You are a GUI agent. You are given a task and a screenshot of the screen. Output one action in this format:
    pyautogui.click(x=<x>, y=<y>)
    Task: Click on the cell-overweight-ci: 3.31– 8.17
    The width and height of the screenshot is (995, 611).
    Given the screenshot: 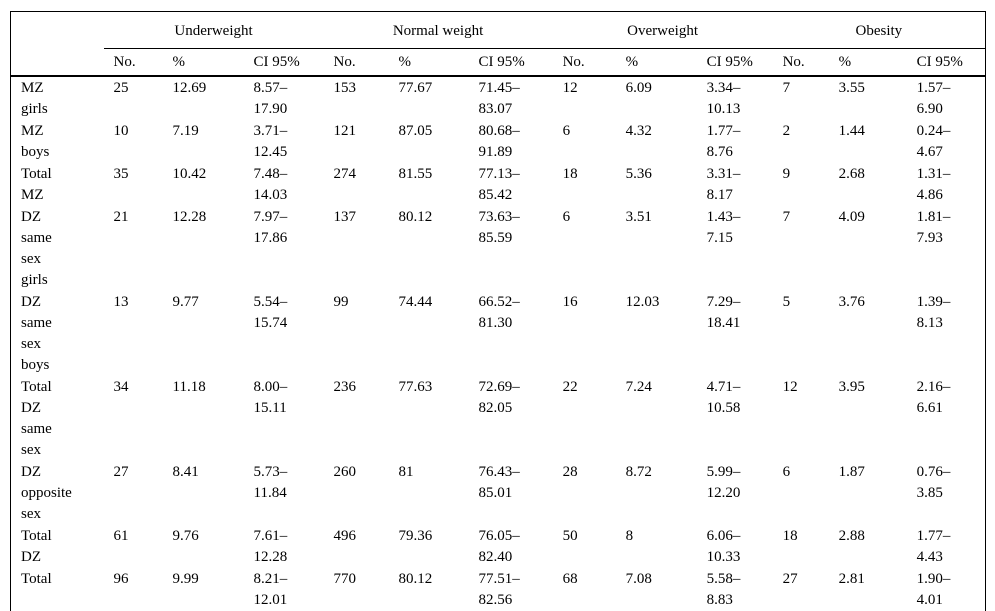 What is the action you would take?
    pyautogui.click(x=723, y=184)
    